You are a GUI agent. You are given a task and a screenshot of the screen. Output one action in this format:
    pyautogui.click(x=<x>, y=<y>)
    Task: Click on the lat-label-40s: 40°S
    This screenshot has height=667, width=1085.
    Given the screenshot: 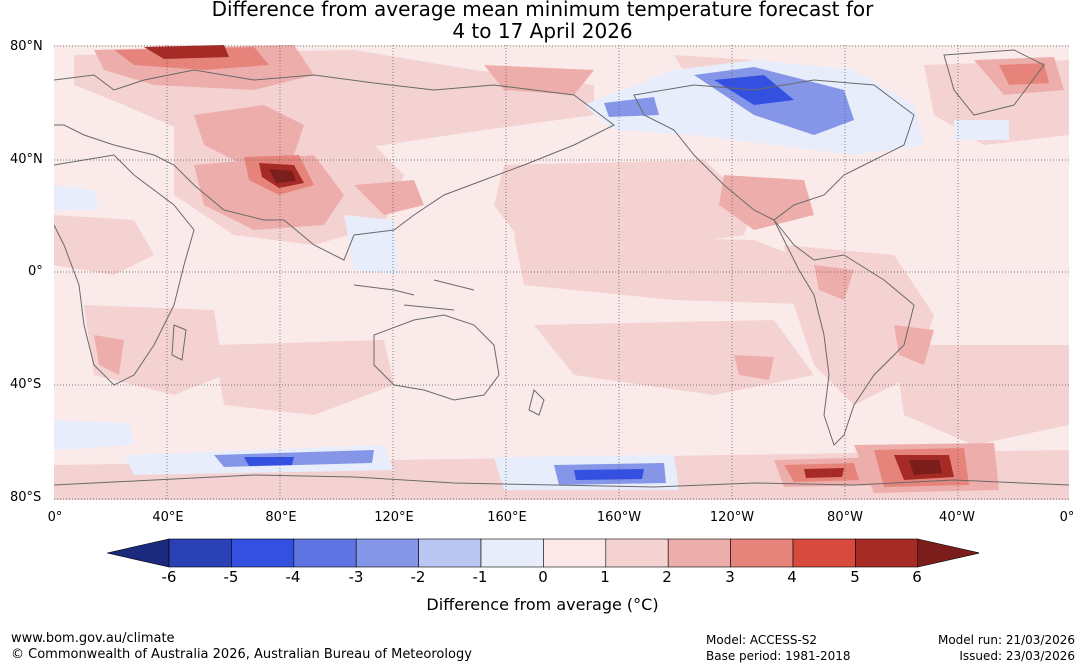 What is the action you would take?
    pyautogui.click(x=26, y=384)
    